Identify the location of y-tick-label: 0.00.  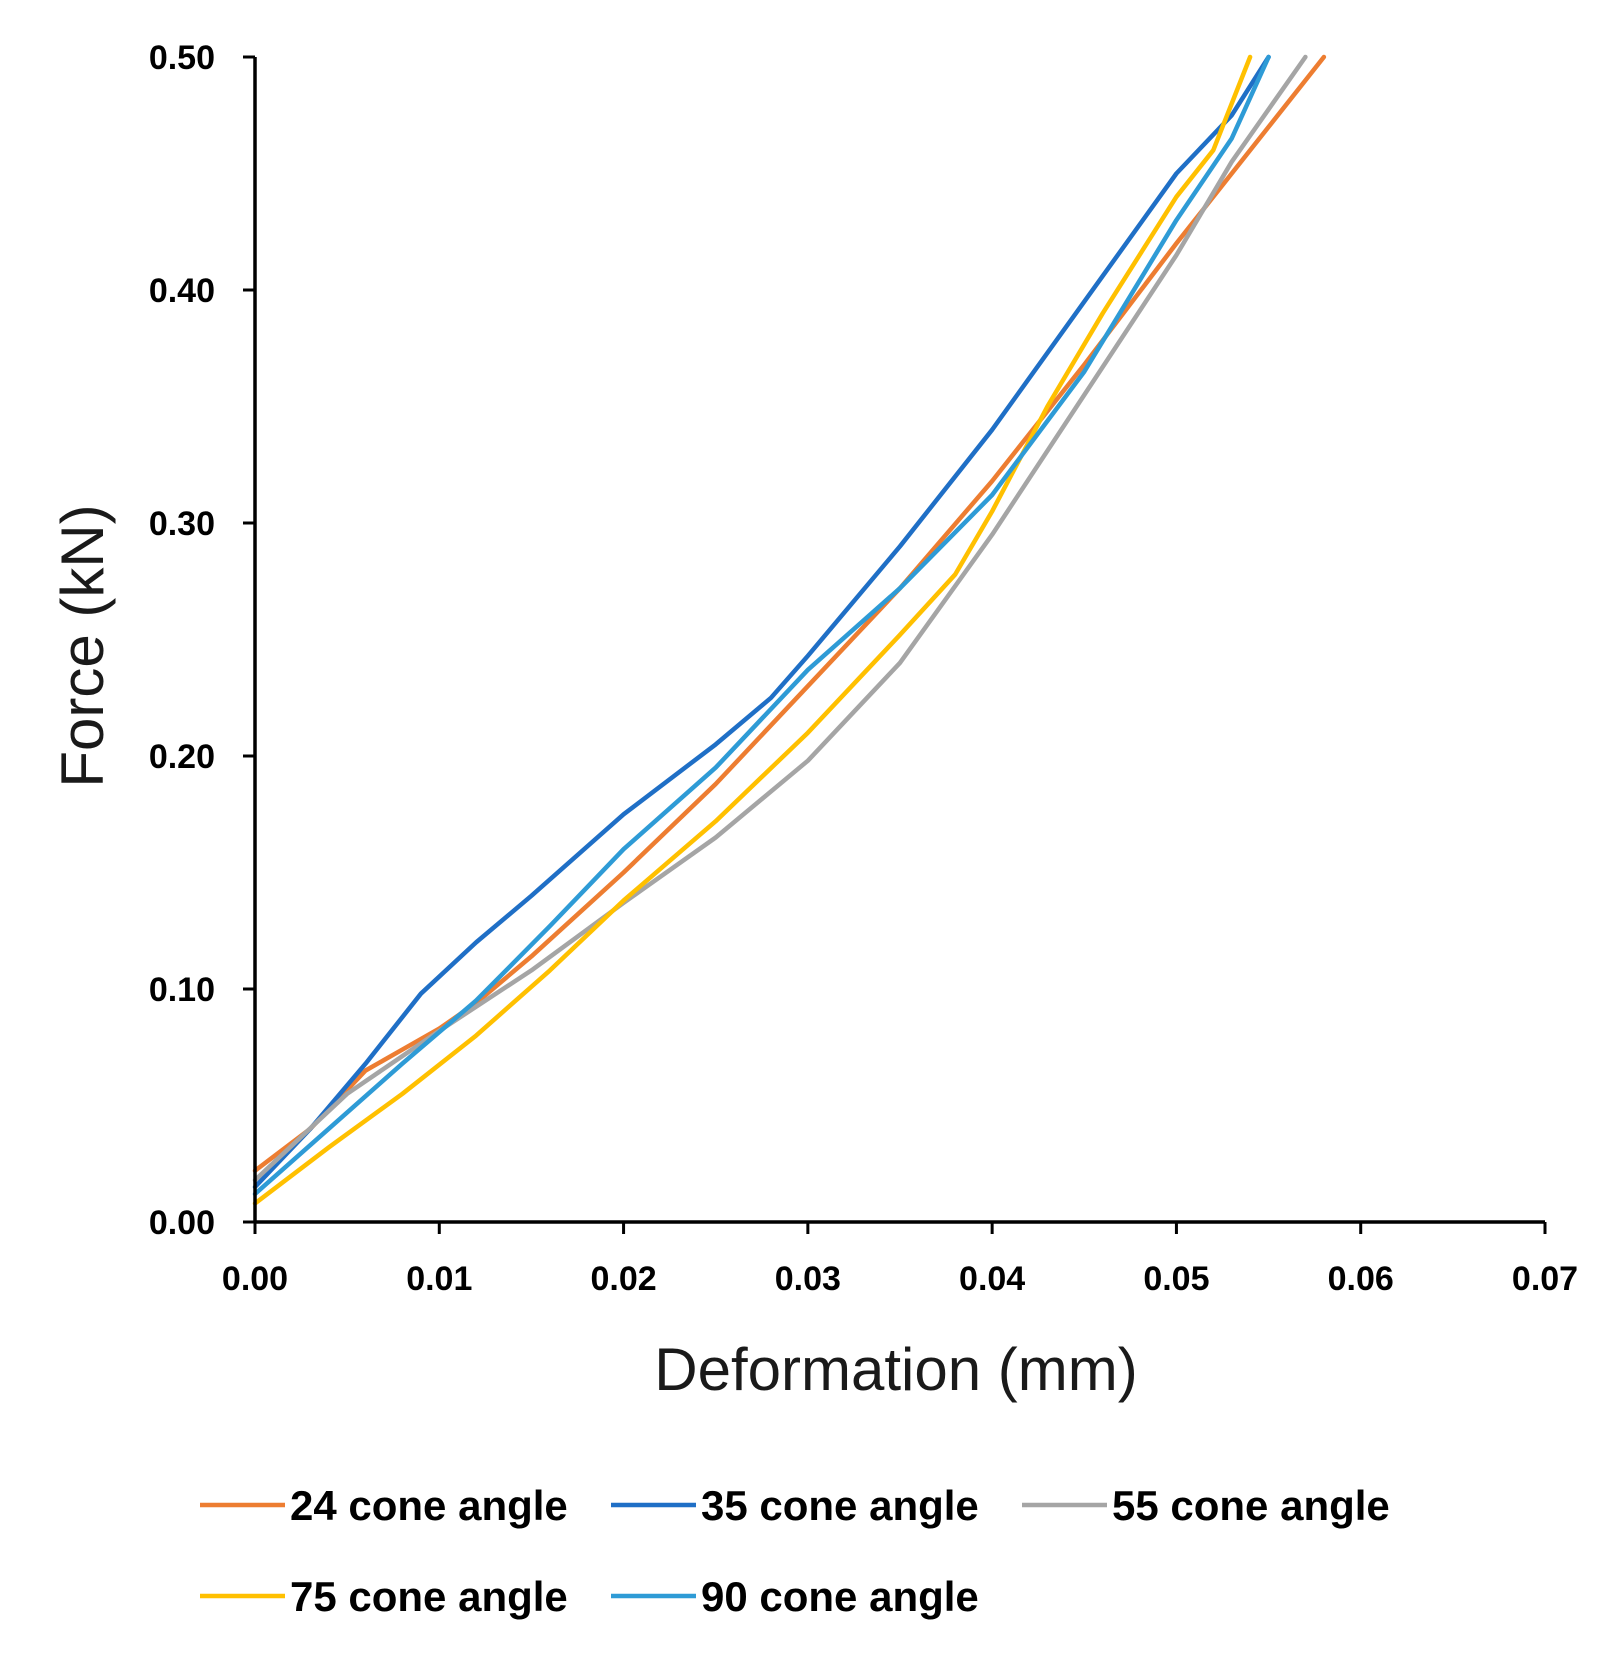
(182, 1223).